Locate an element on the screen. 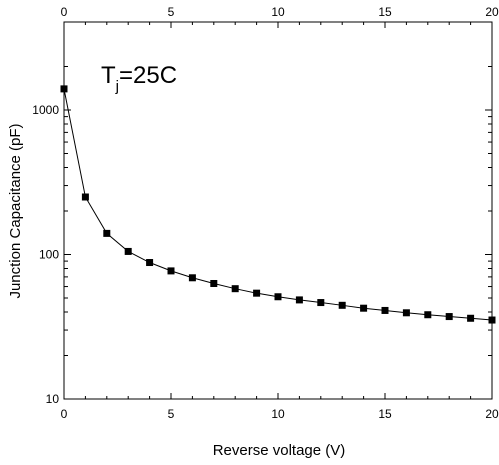 The image size is (499, 465). y-tick-label: 10 is located at coordinates (53, 399).